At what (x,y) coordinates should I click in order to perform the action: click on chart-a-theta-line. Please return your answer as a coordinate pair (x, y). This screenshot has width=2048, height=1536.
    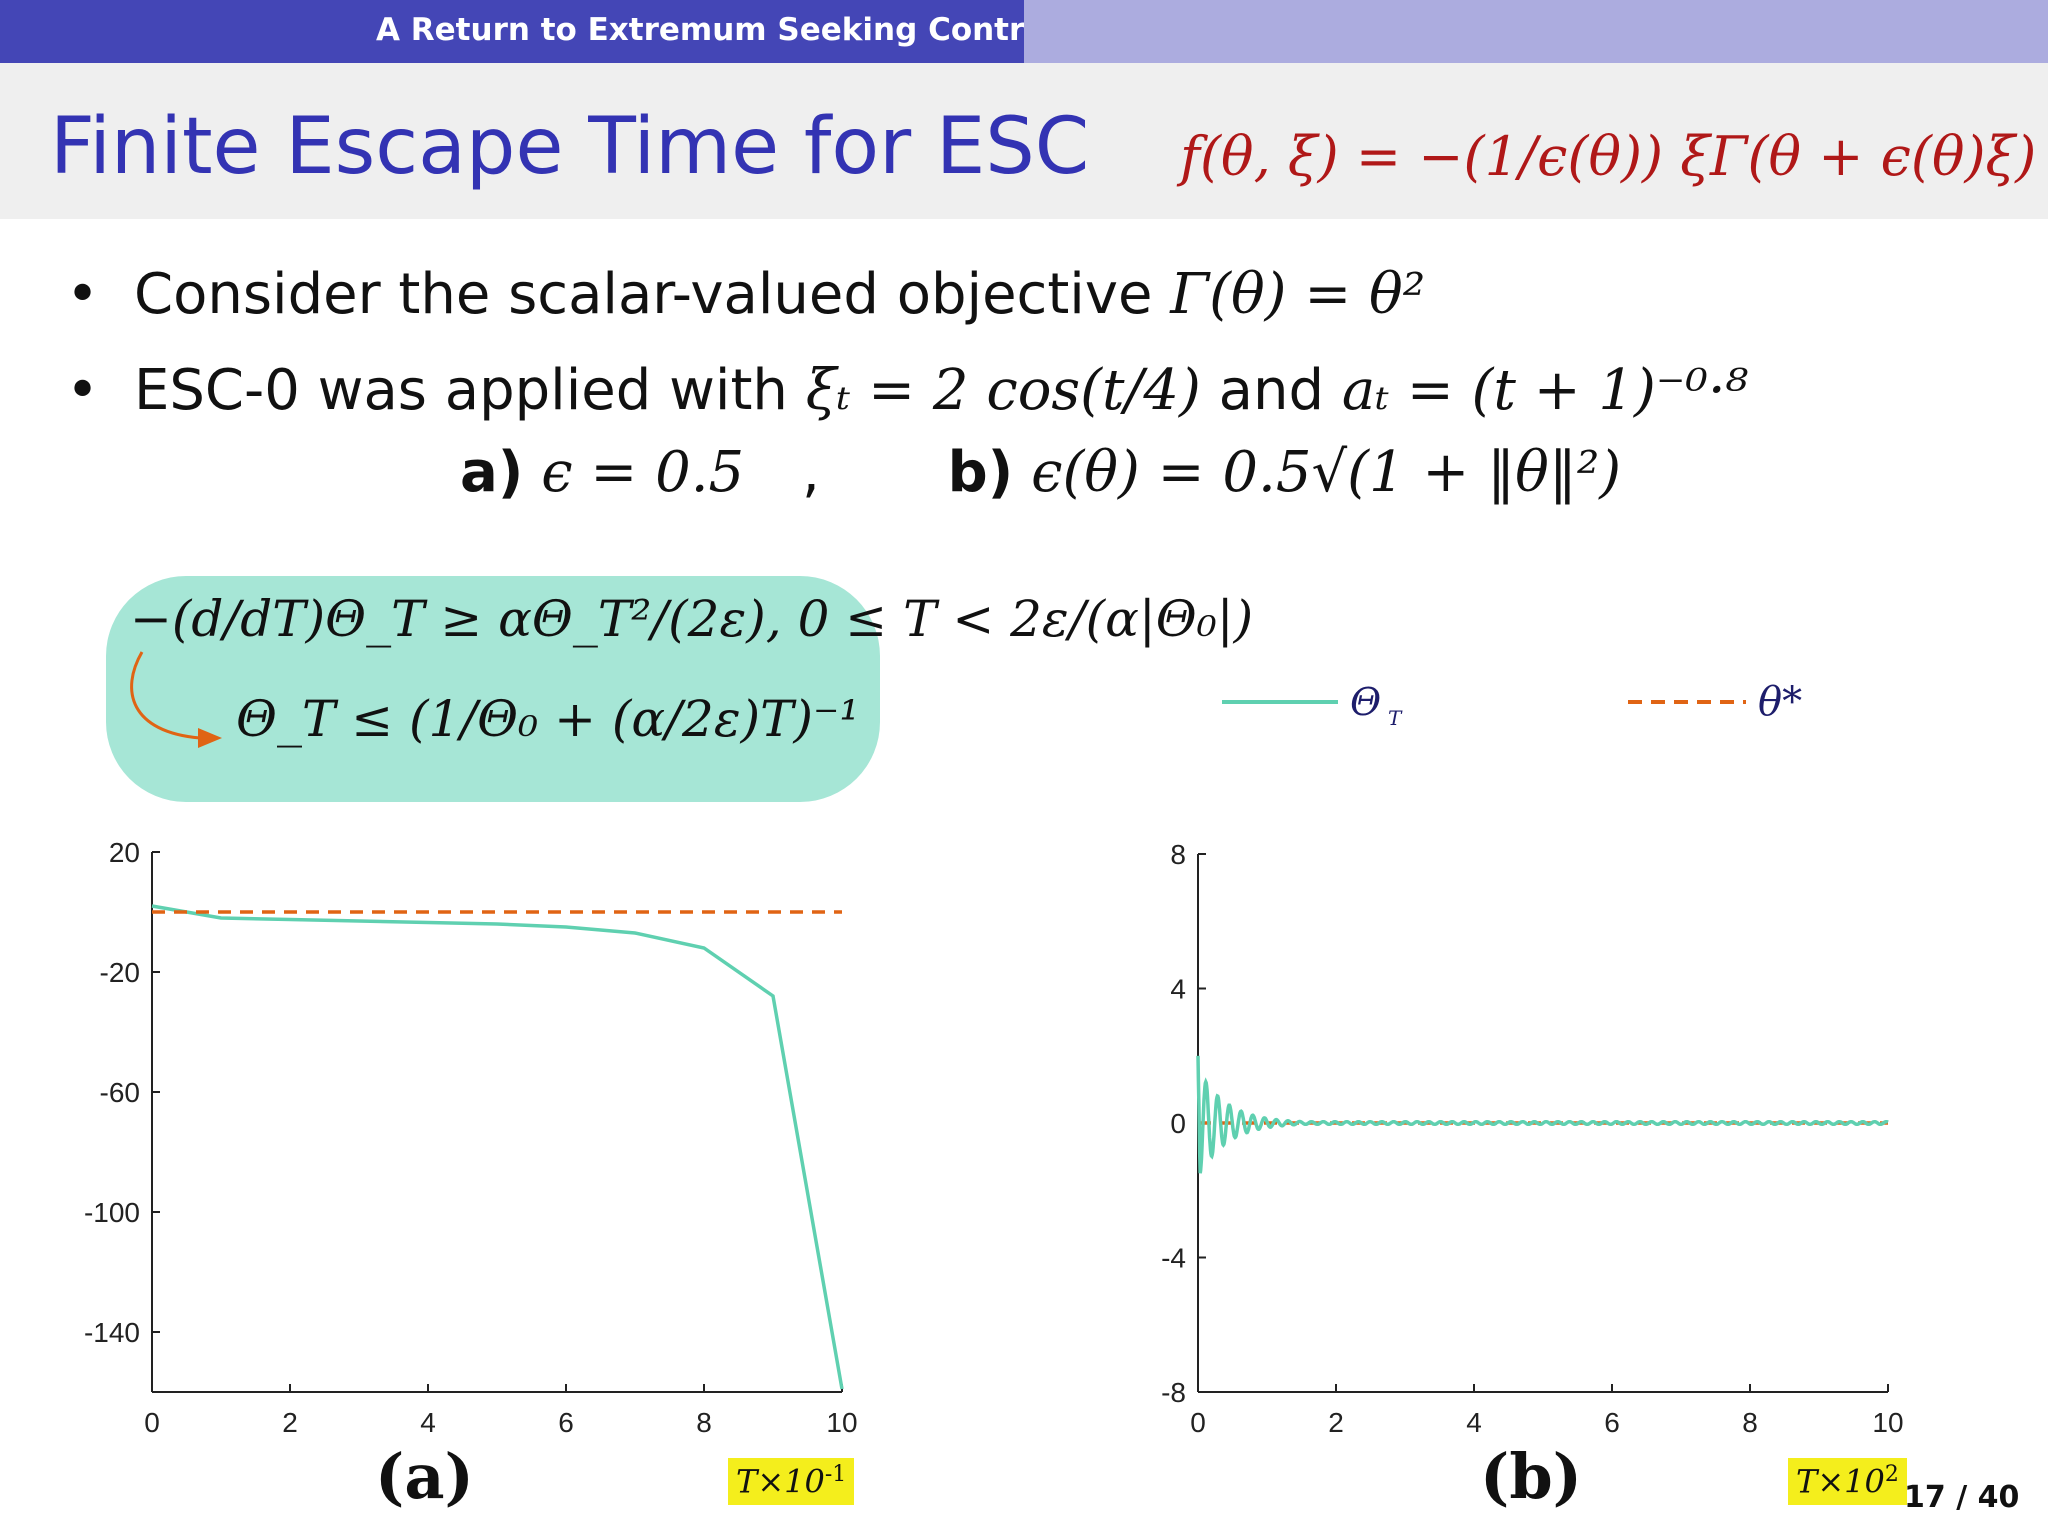
    Looking at the image, I should click on (497, 1147).